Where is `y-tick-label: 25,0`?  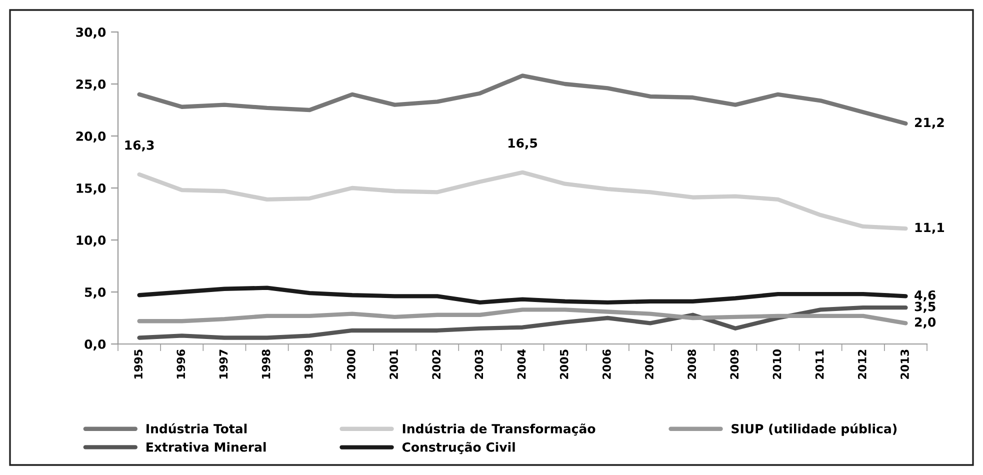
y-tick-label: 25,0 is located at coordinates (91, 85).